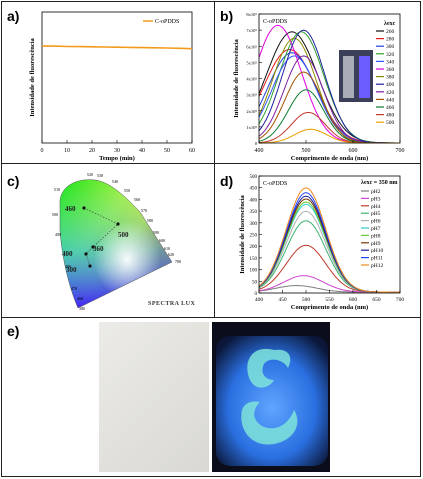 This screenshot has height=479, width=423. Describe the element at coordinates (92, 151) in the screenshot. I see `x-tick-label: 20` at that location.